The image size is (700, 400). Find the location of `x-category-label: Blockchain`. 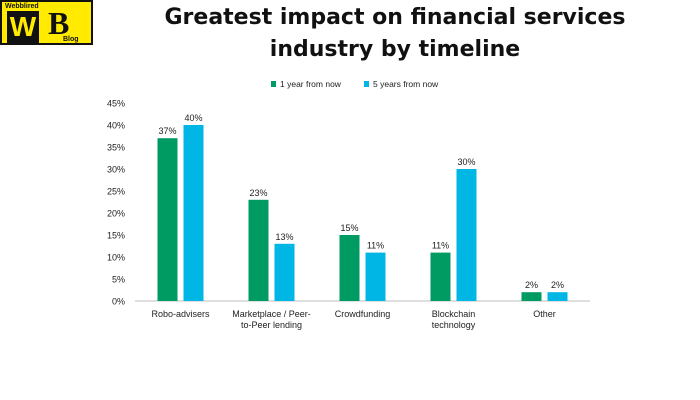

x-category-label: Blockchain is located at coordinates (454, 314).